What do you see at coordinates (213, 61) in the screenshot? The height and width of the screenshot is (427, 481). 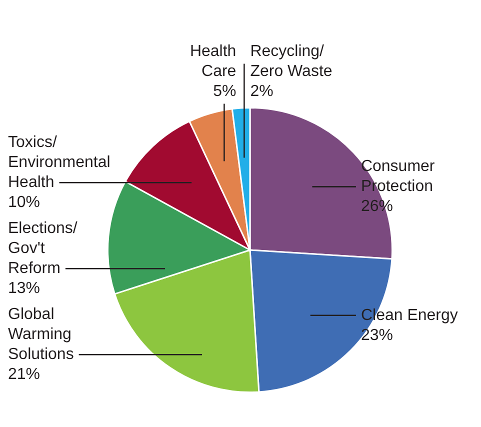 I see `slice-label: Health Care` at bounding box center [213, 61].